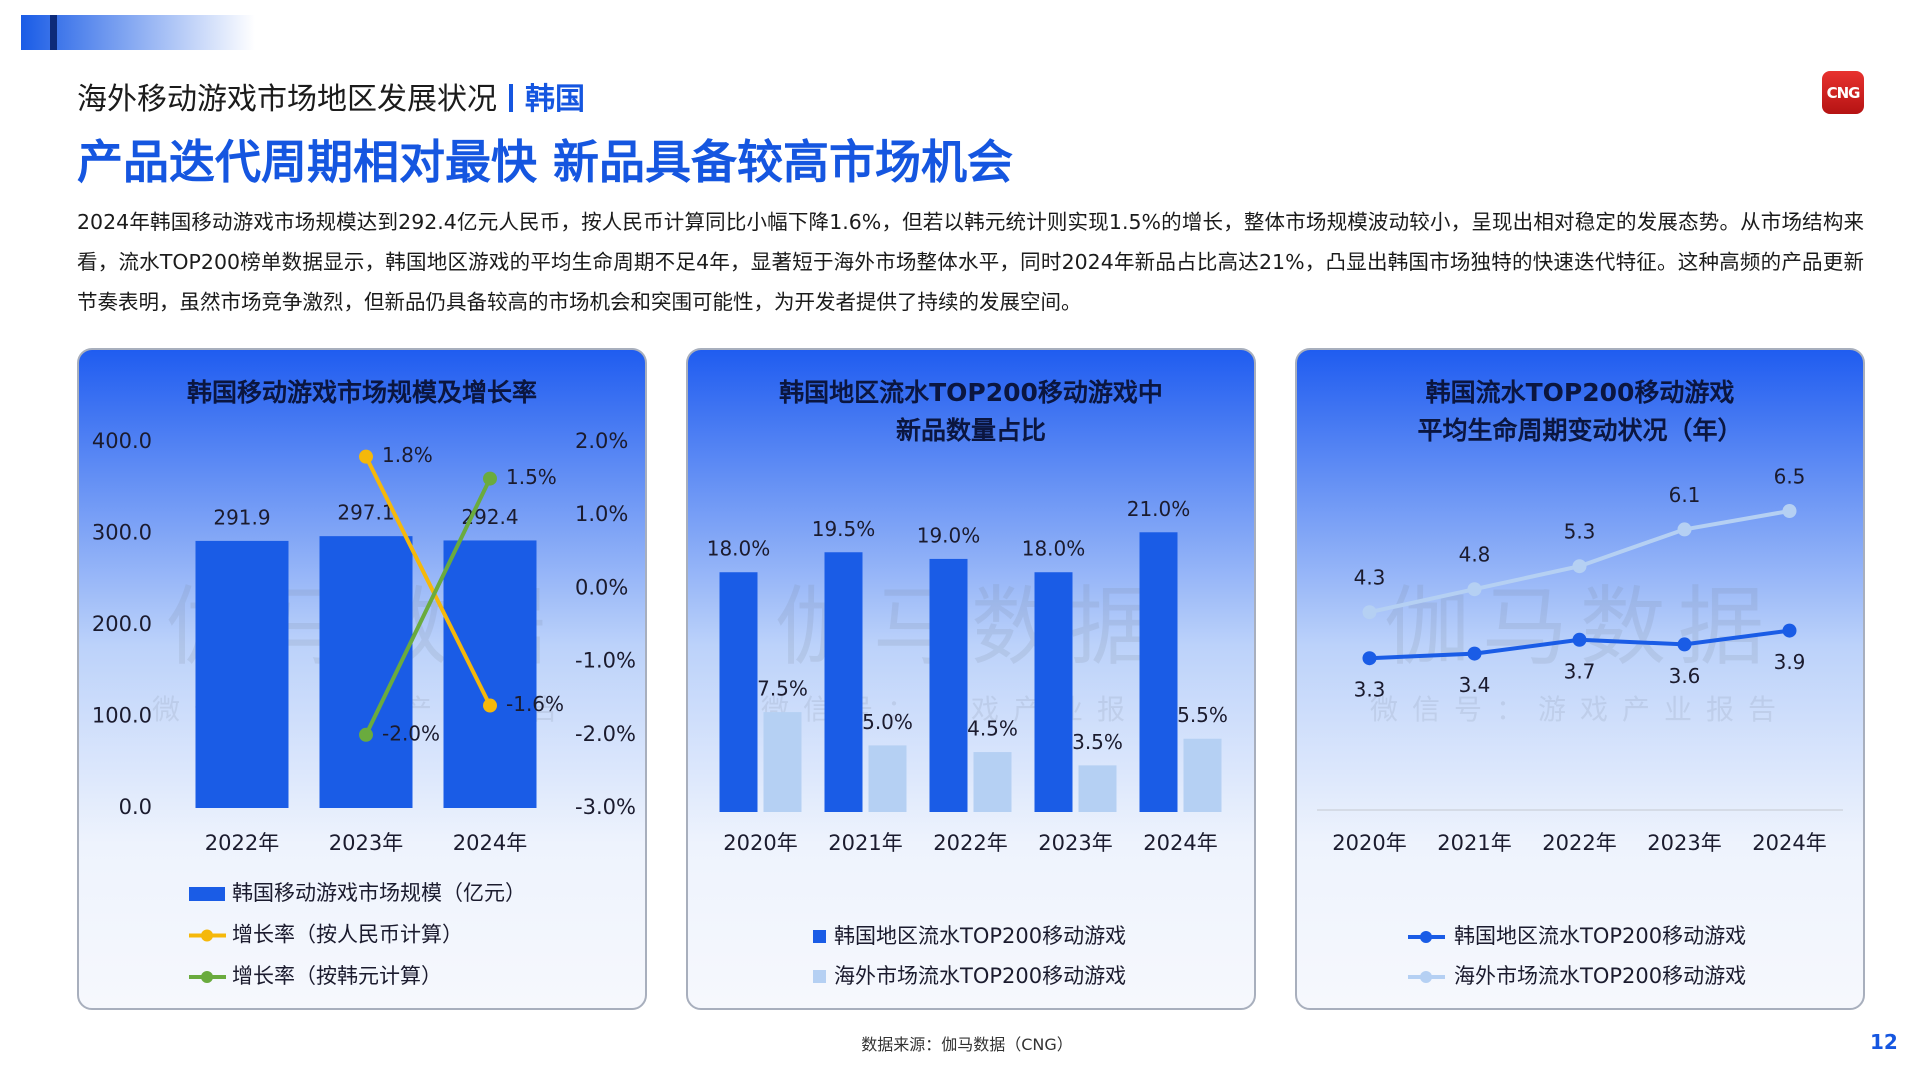  Describe the element at coordinates (971, 392) in the screenshot. I see `chart-title: 韩国地区流水TOP200移动游戏中` at that location.